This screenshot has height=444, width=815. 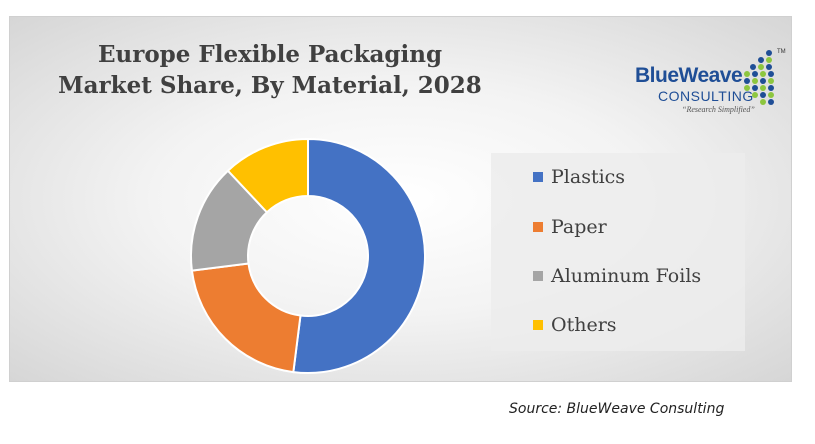 I want to click on legend-item-plastics: Plastics, so click(x=579, y=177).